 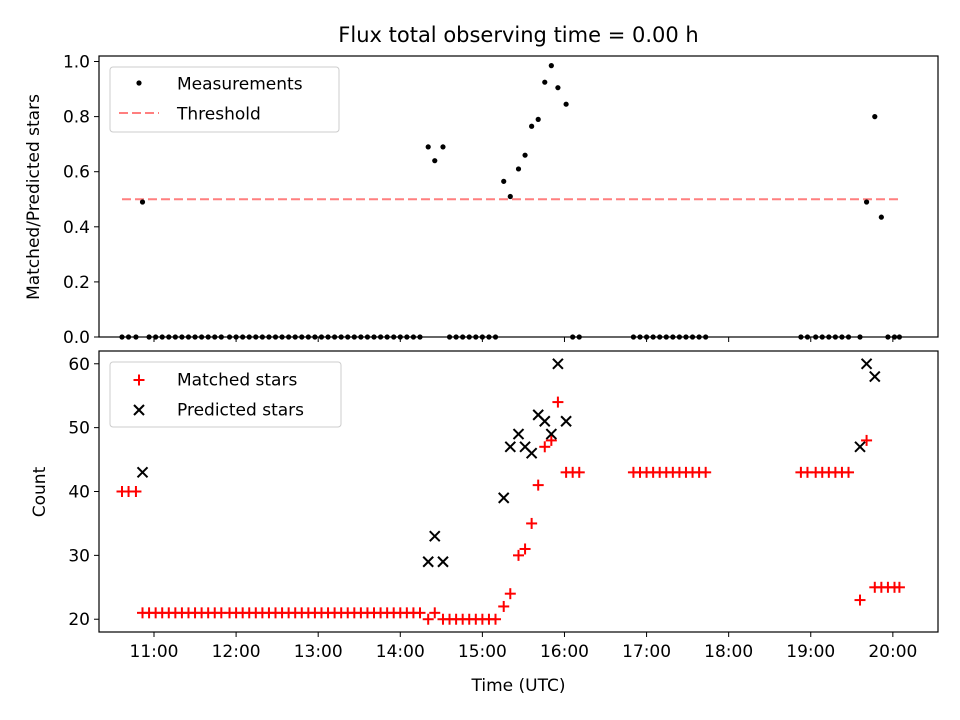 I want to click on count-x-tick-label: 12:00, so click(x=236, y=652).